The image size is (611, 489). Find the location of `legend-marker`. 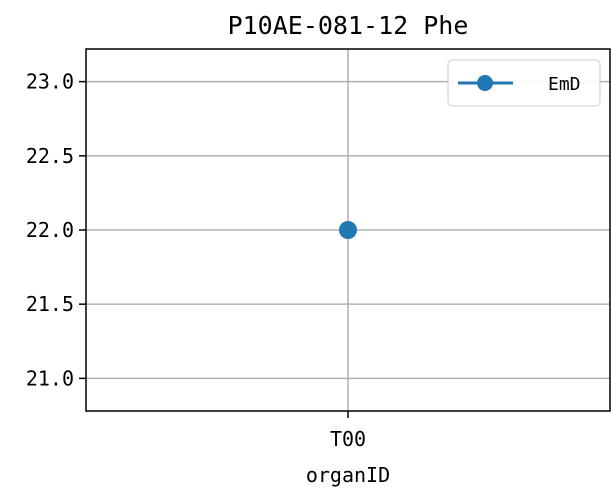

legend-marker is located at coordinates (485, 83).